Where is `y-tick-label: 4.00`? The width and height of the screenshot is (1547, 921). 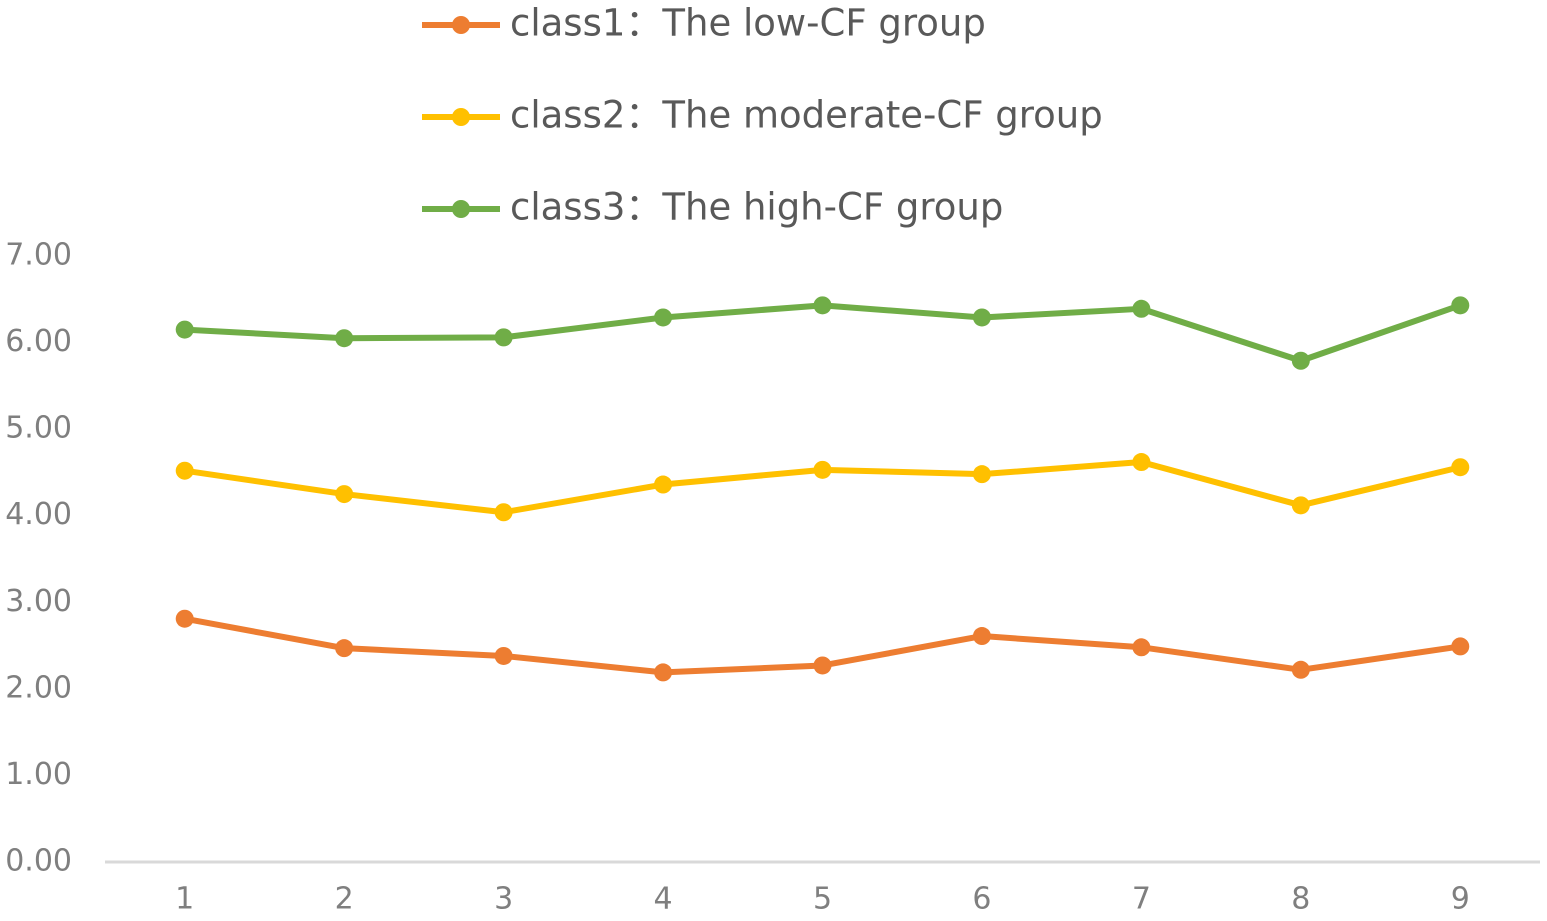
y-tick-label: 4.00 is located at coordinates (38, 514).